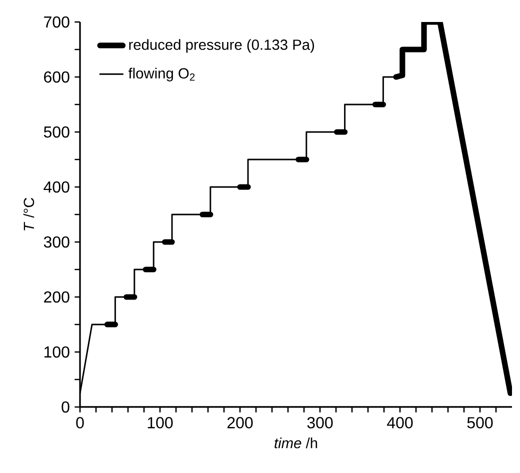 Image resolution: width=520 pixels, height=473 pixels. Describe the element at coordinates (221, 46) in the screenshot. I see `legend-label: reduced pressure (0.133 Pa)` at that location.